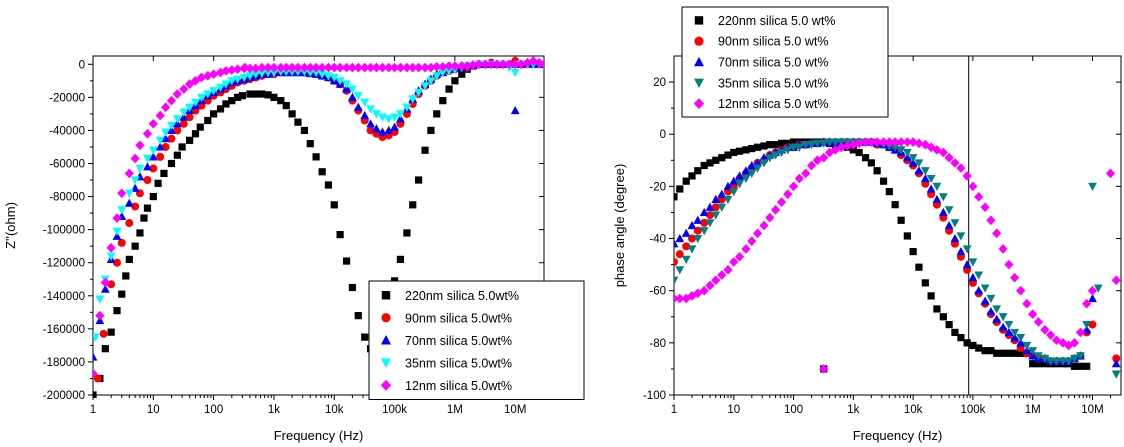 Image resolution: width=1124 pixels, height=447 pixels. I want to click on x-tick-label: 1, so click(674, 410).